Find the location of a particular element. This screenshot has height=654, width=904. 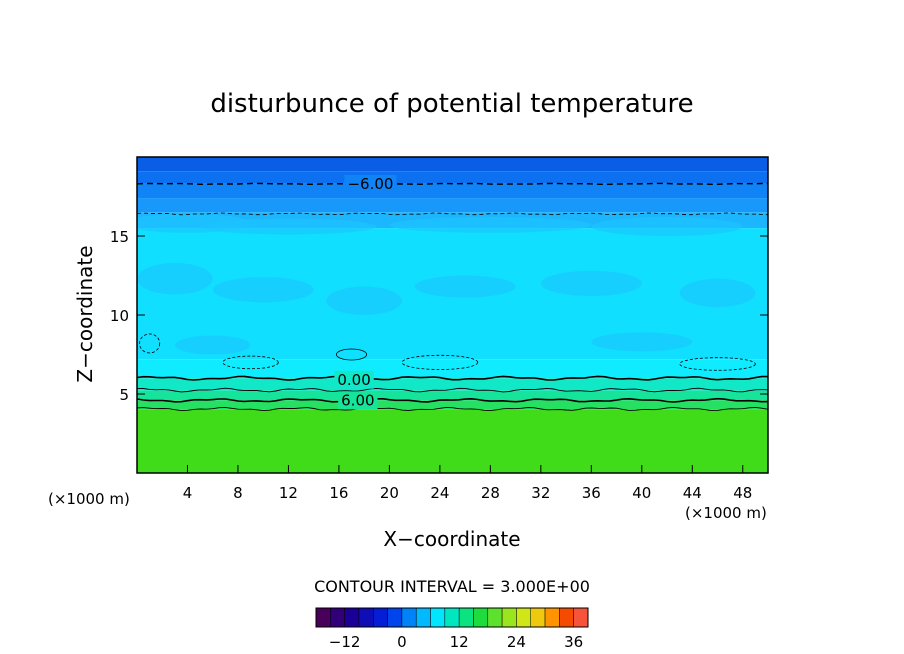

colorbar-tick-label: 24 is located at coordinates (516, 642).